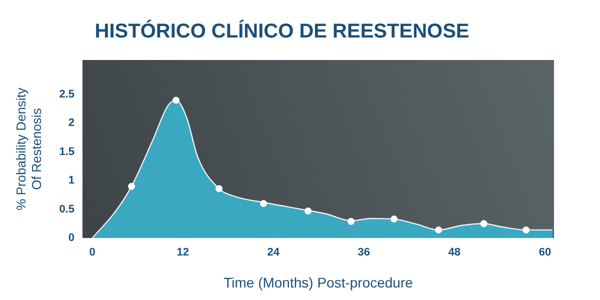 The image size is (600, 300). I want to click on x-tick-label: 0, so click(92, 252).